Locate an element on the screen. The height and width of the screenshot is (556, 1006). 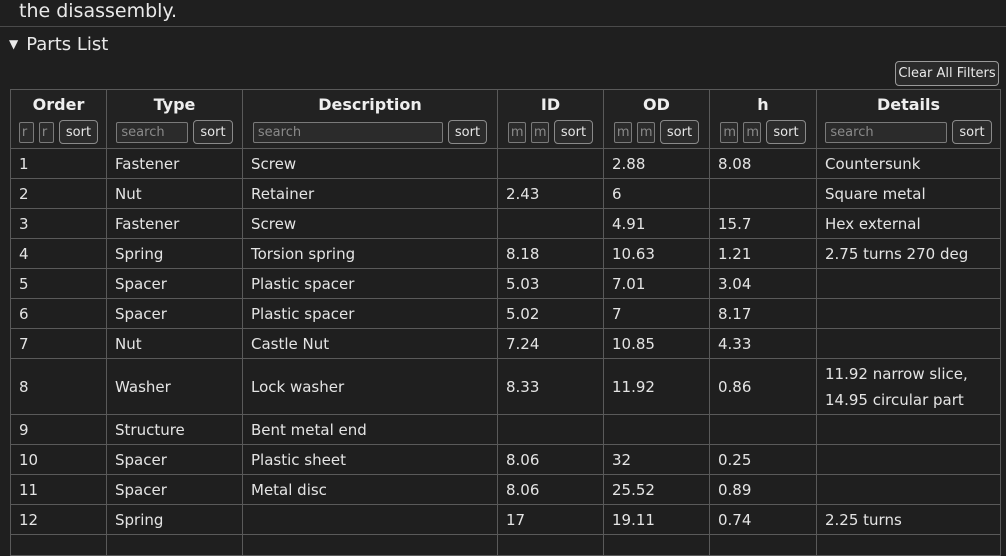
description-search-input is located at coordinates (347, 132).